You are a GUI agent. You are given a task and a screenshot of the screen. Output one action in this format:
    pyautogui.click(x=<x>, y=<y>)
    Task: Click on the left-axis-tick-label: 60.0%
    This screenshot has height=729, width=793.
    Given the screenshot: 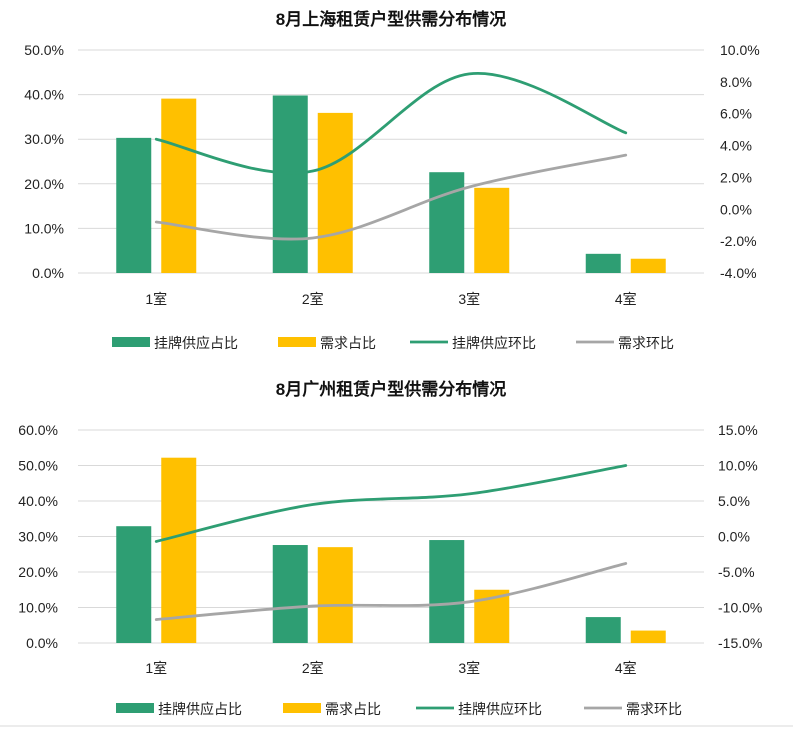 What is the action you would take?
    pyautogui.click(x=38, y=430)
    